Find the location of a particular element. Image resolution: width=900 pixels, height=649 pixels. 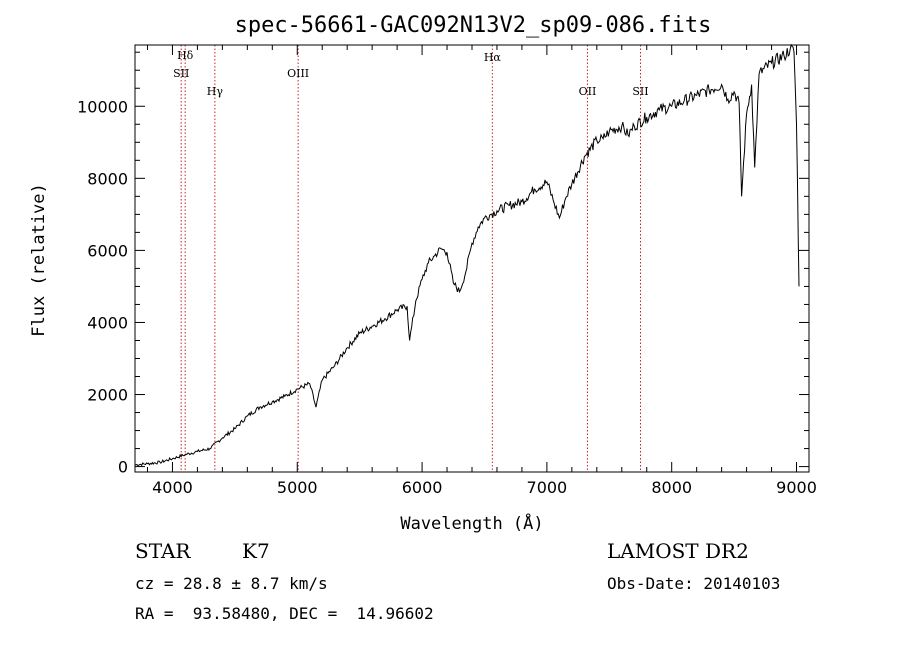

line-marker-label: Hα is located at coordinates (493, 57).